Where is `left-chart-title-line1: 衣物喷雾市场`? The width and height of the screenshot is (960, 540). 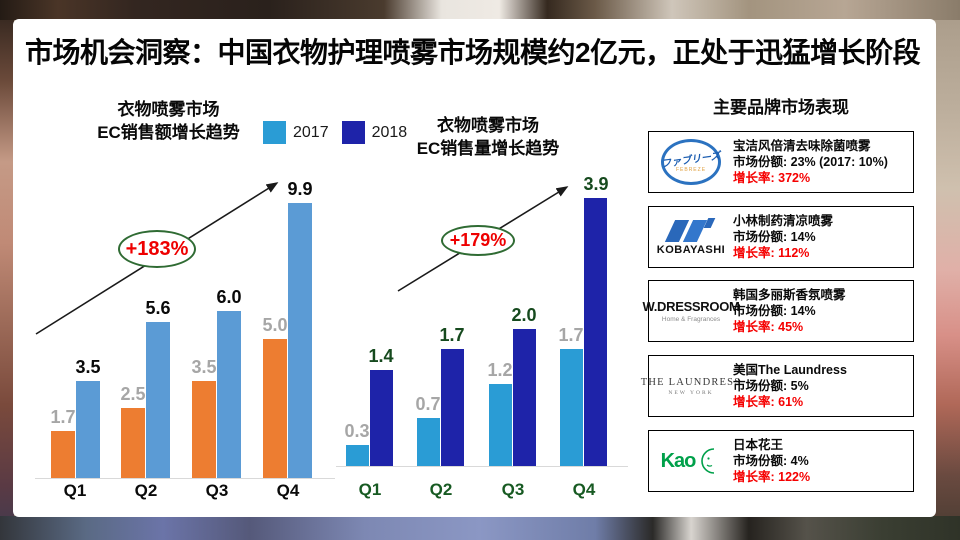
left-chart-title-line1: 衣物喷雾市场 is located at coordinates (168, 109).